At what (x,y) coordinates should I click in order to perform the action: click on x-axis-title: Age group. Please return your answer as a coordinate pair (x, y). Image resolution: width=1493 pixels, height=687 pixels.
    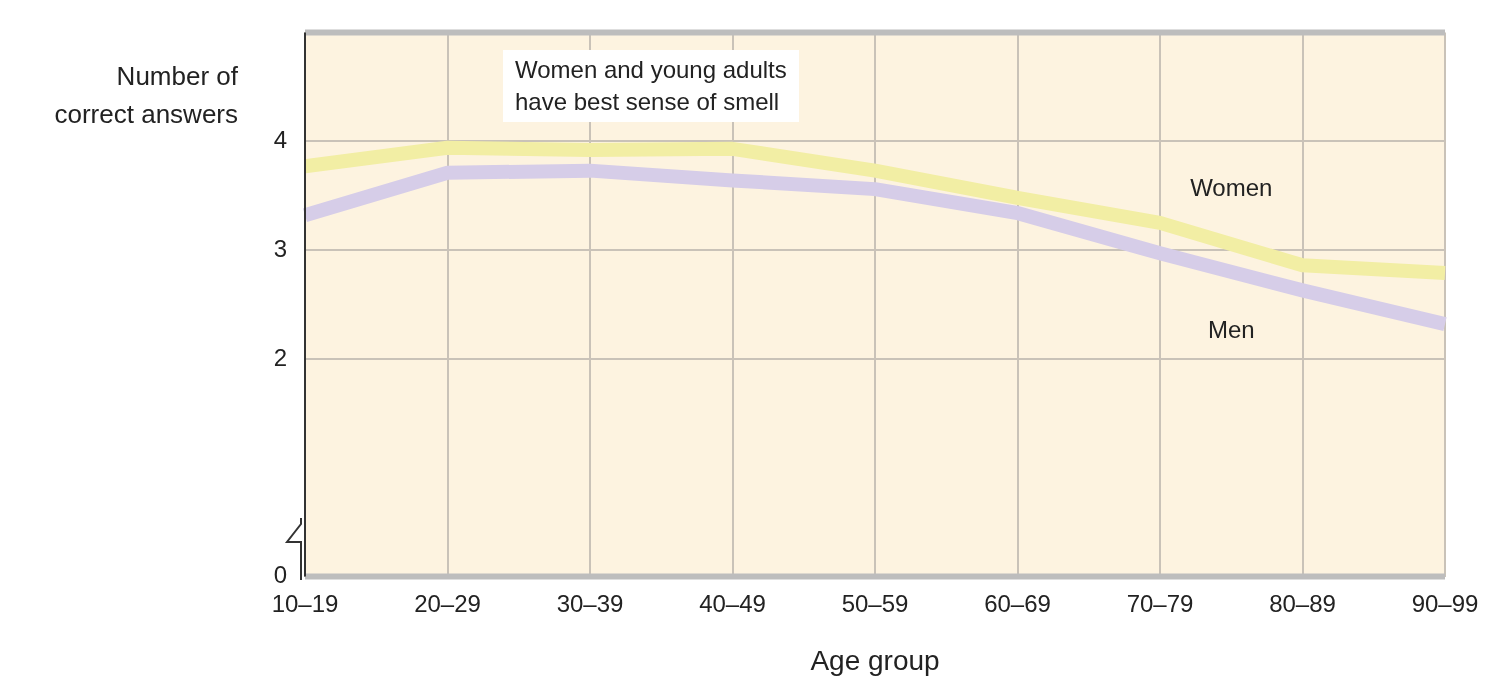
    Looking at the image, I should click on (875, 660).